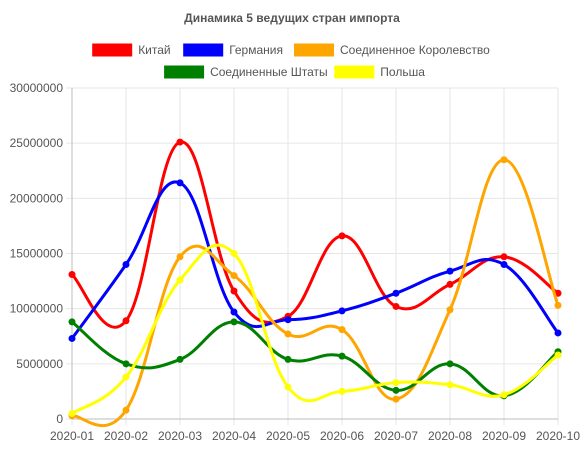  I want to click on y-tick-label: 15000000, so click(37, 254).